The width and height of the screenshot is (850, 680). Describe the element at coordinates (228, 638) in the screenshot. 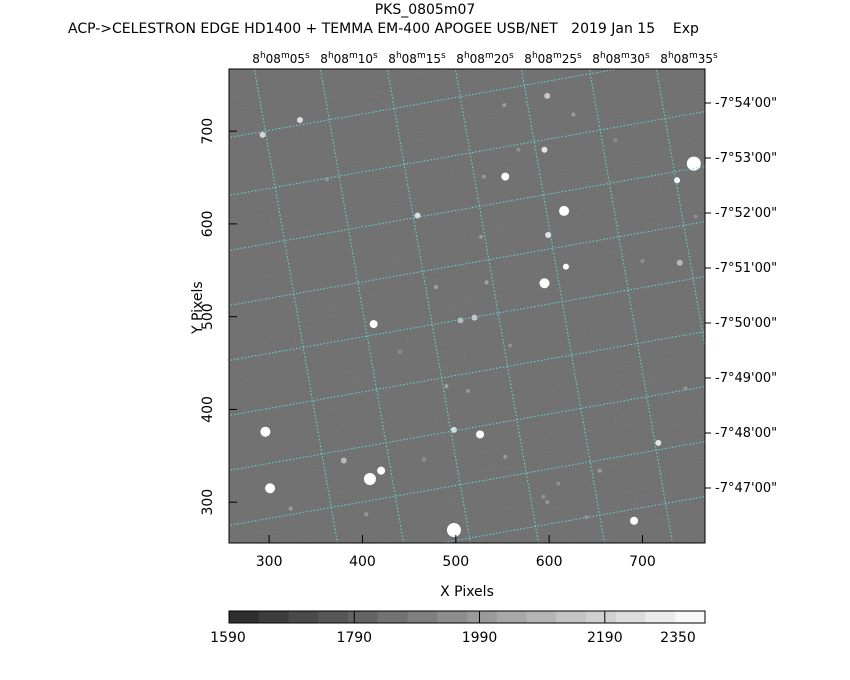

I see `colorbar-label-0: 1590` at that location.